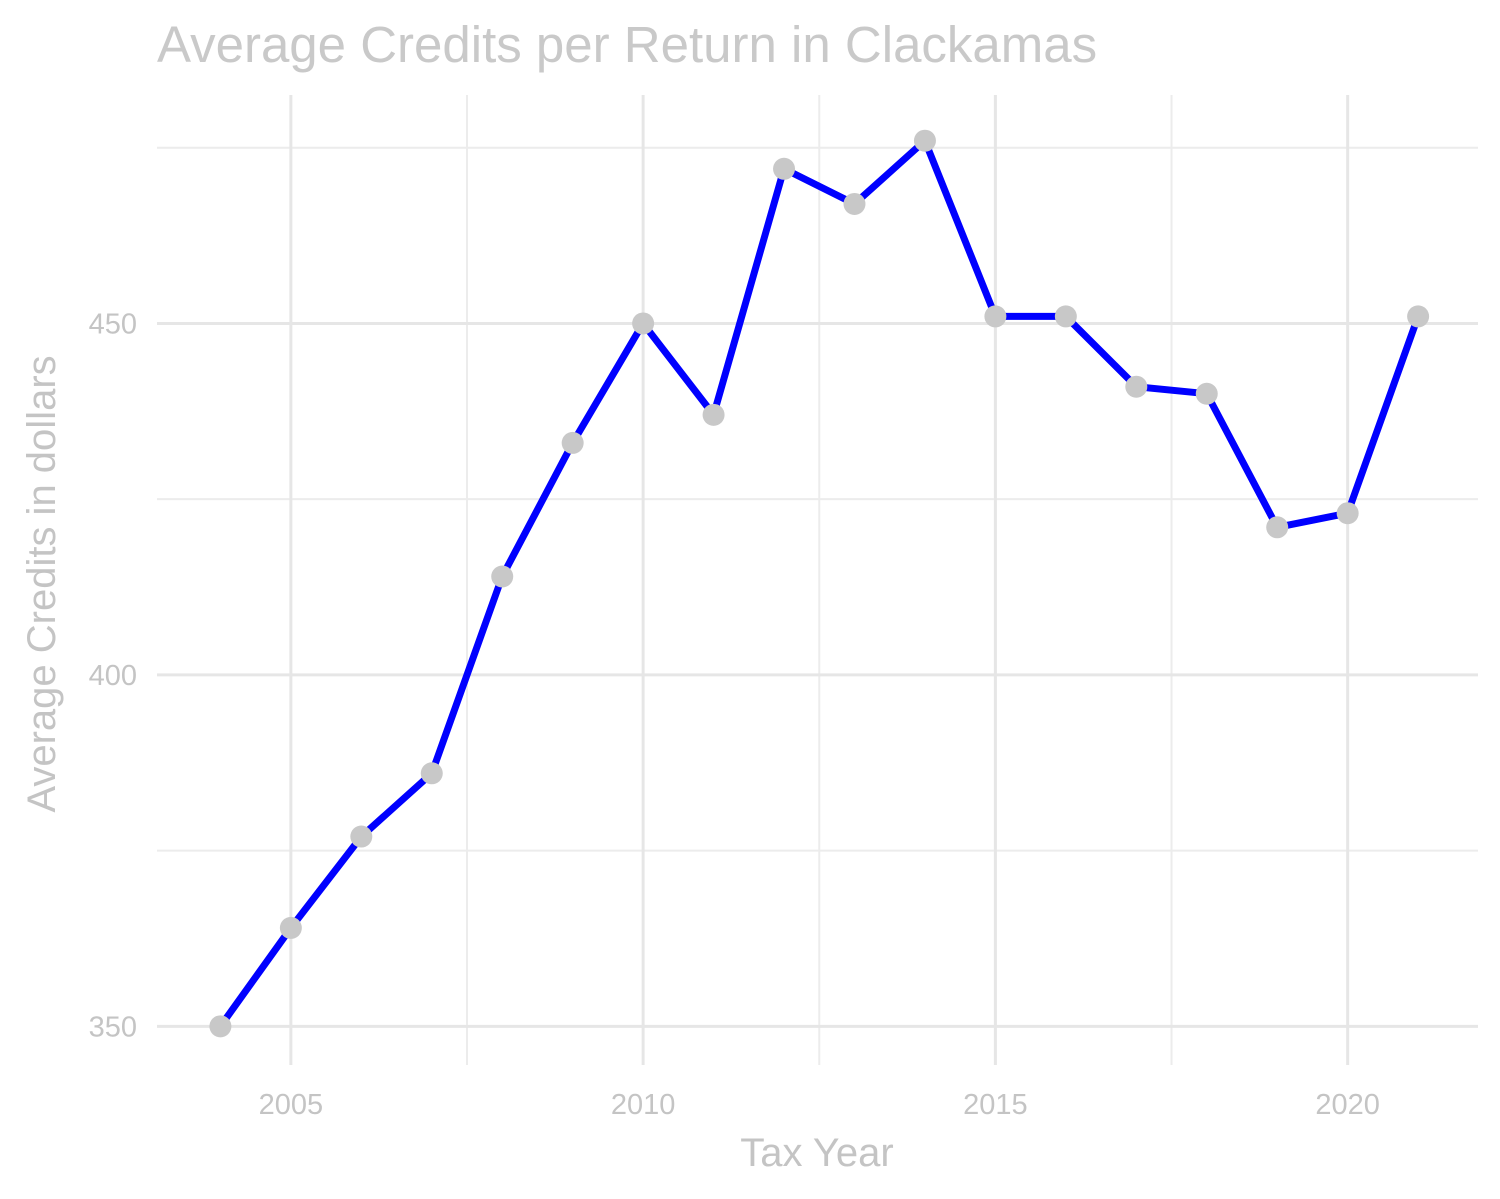 This screenshot has width=1500, height=1199. Describe the element at coordinates (42, 583) in the screenshot. I see `y-axis-title: Average Credits in dollars` at that location.